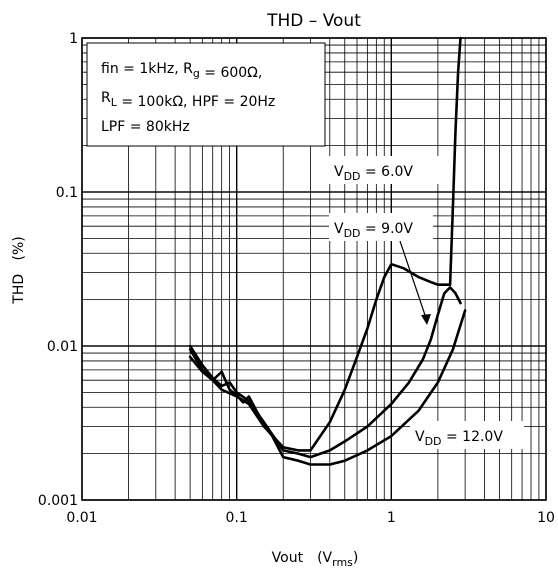  Describe the element at coordinates (288, 558) in the screenshot. I see `x-axis-label-quantity: Vout` at that location.